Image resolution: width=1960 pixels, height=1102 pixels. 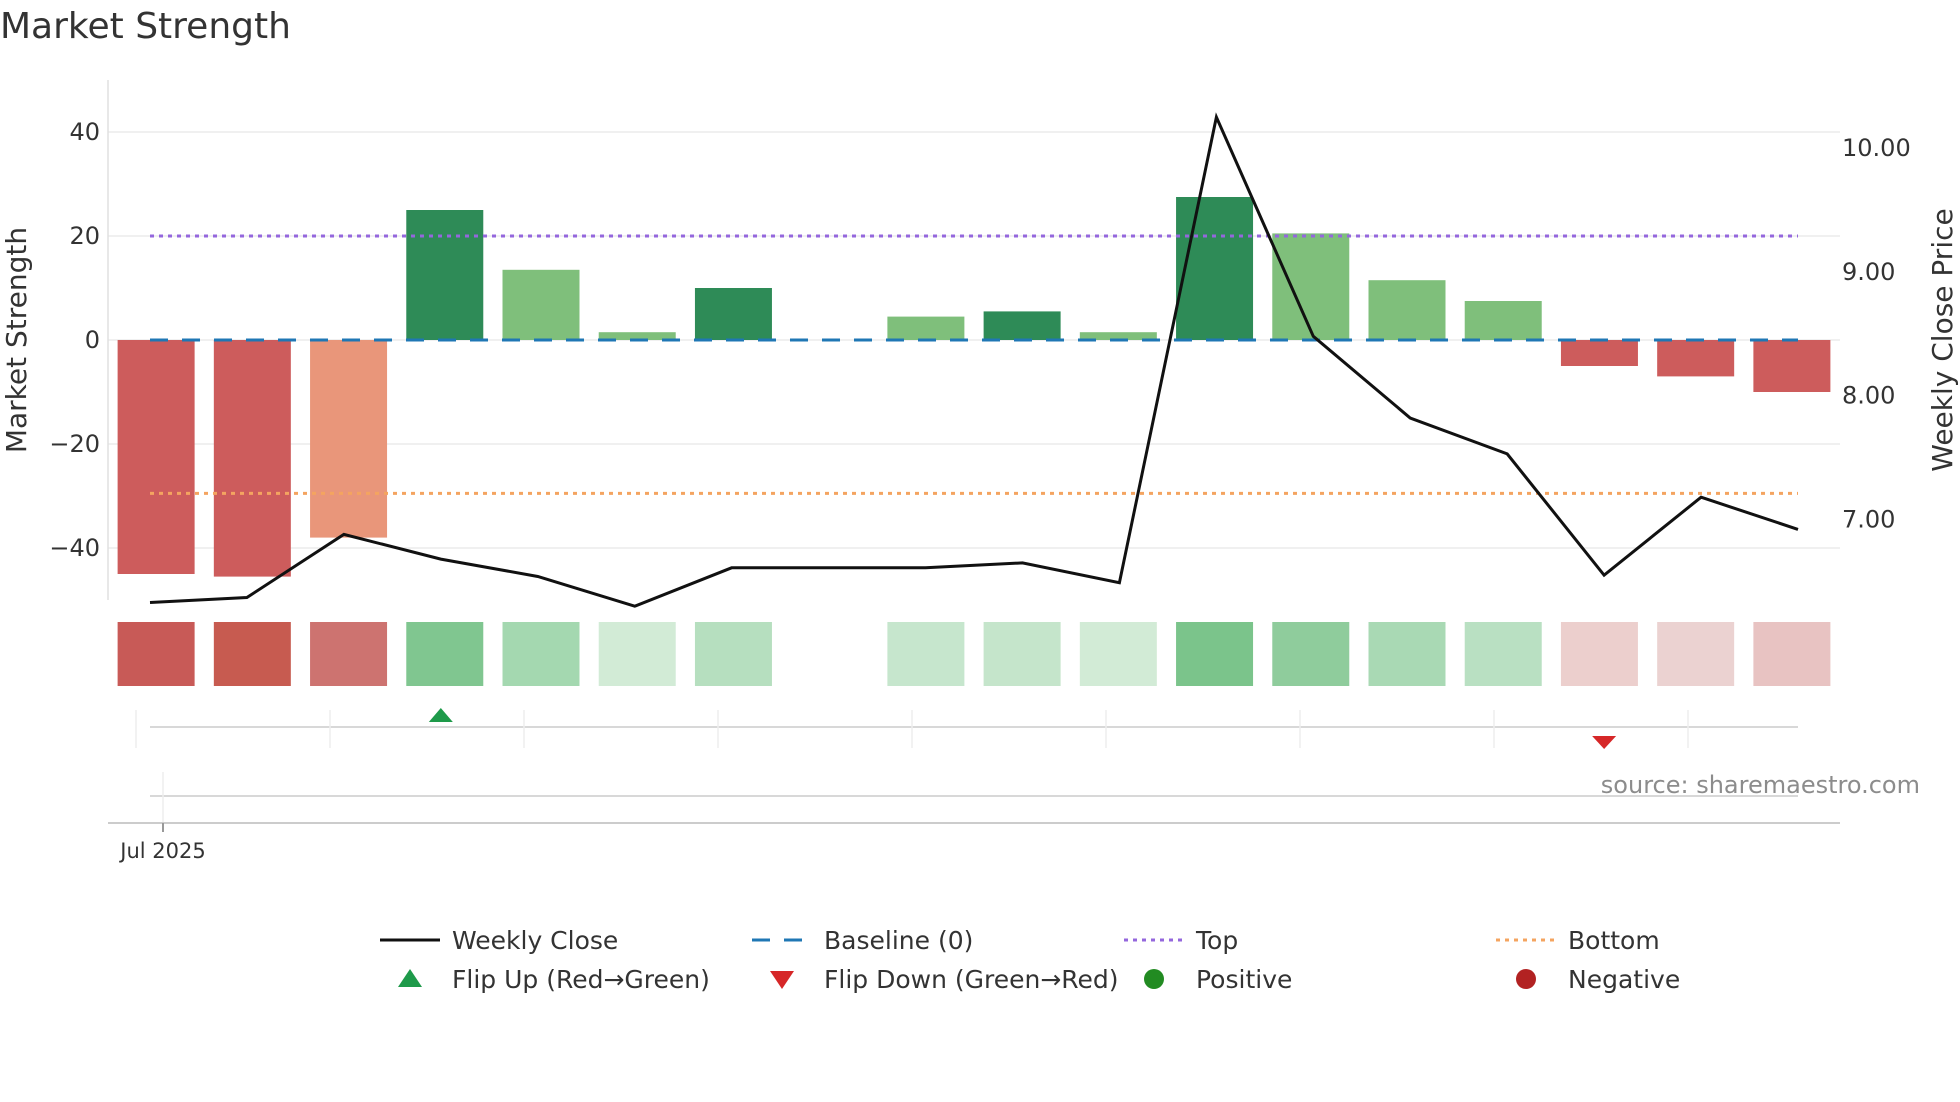 What do you see at coordinates (84, 236) in the screenshot?
I see `y-tick-label: 20` at bounding box center [84, 236].